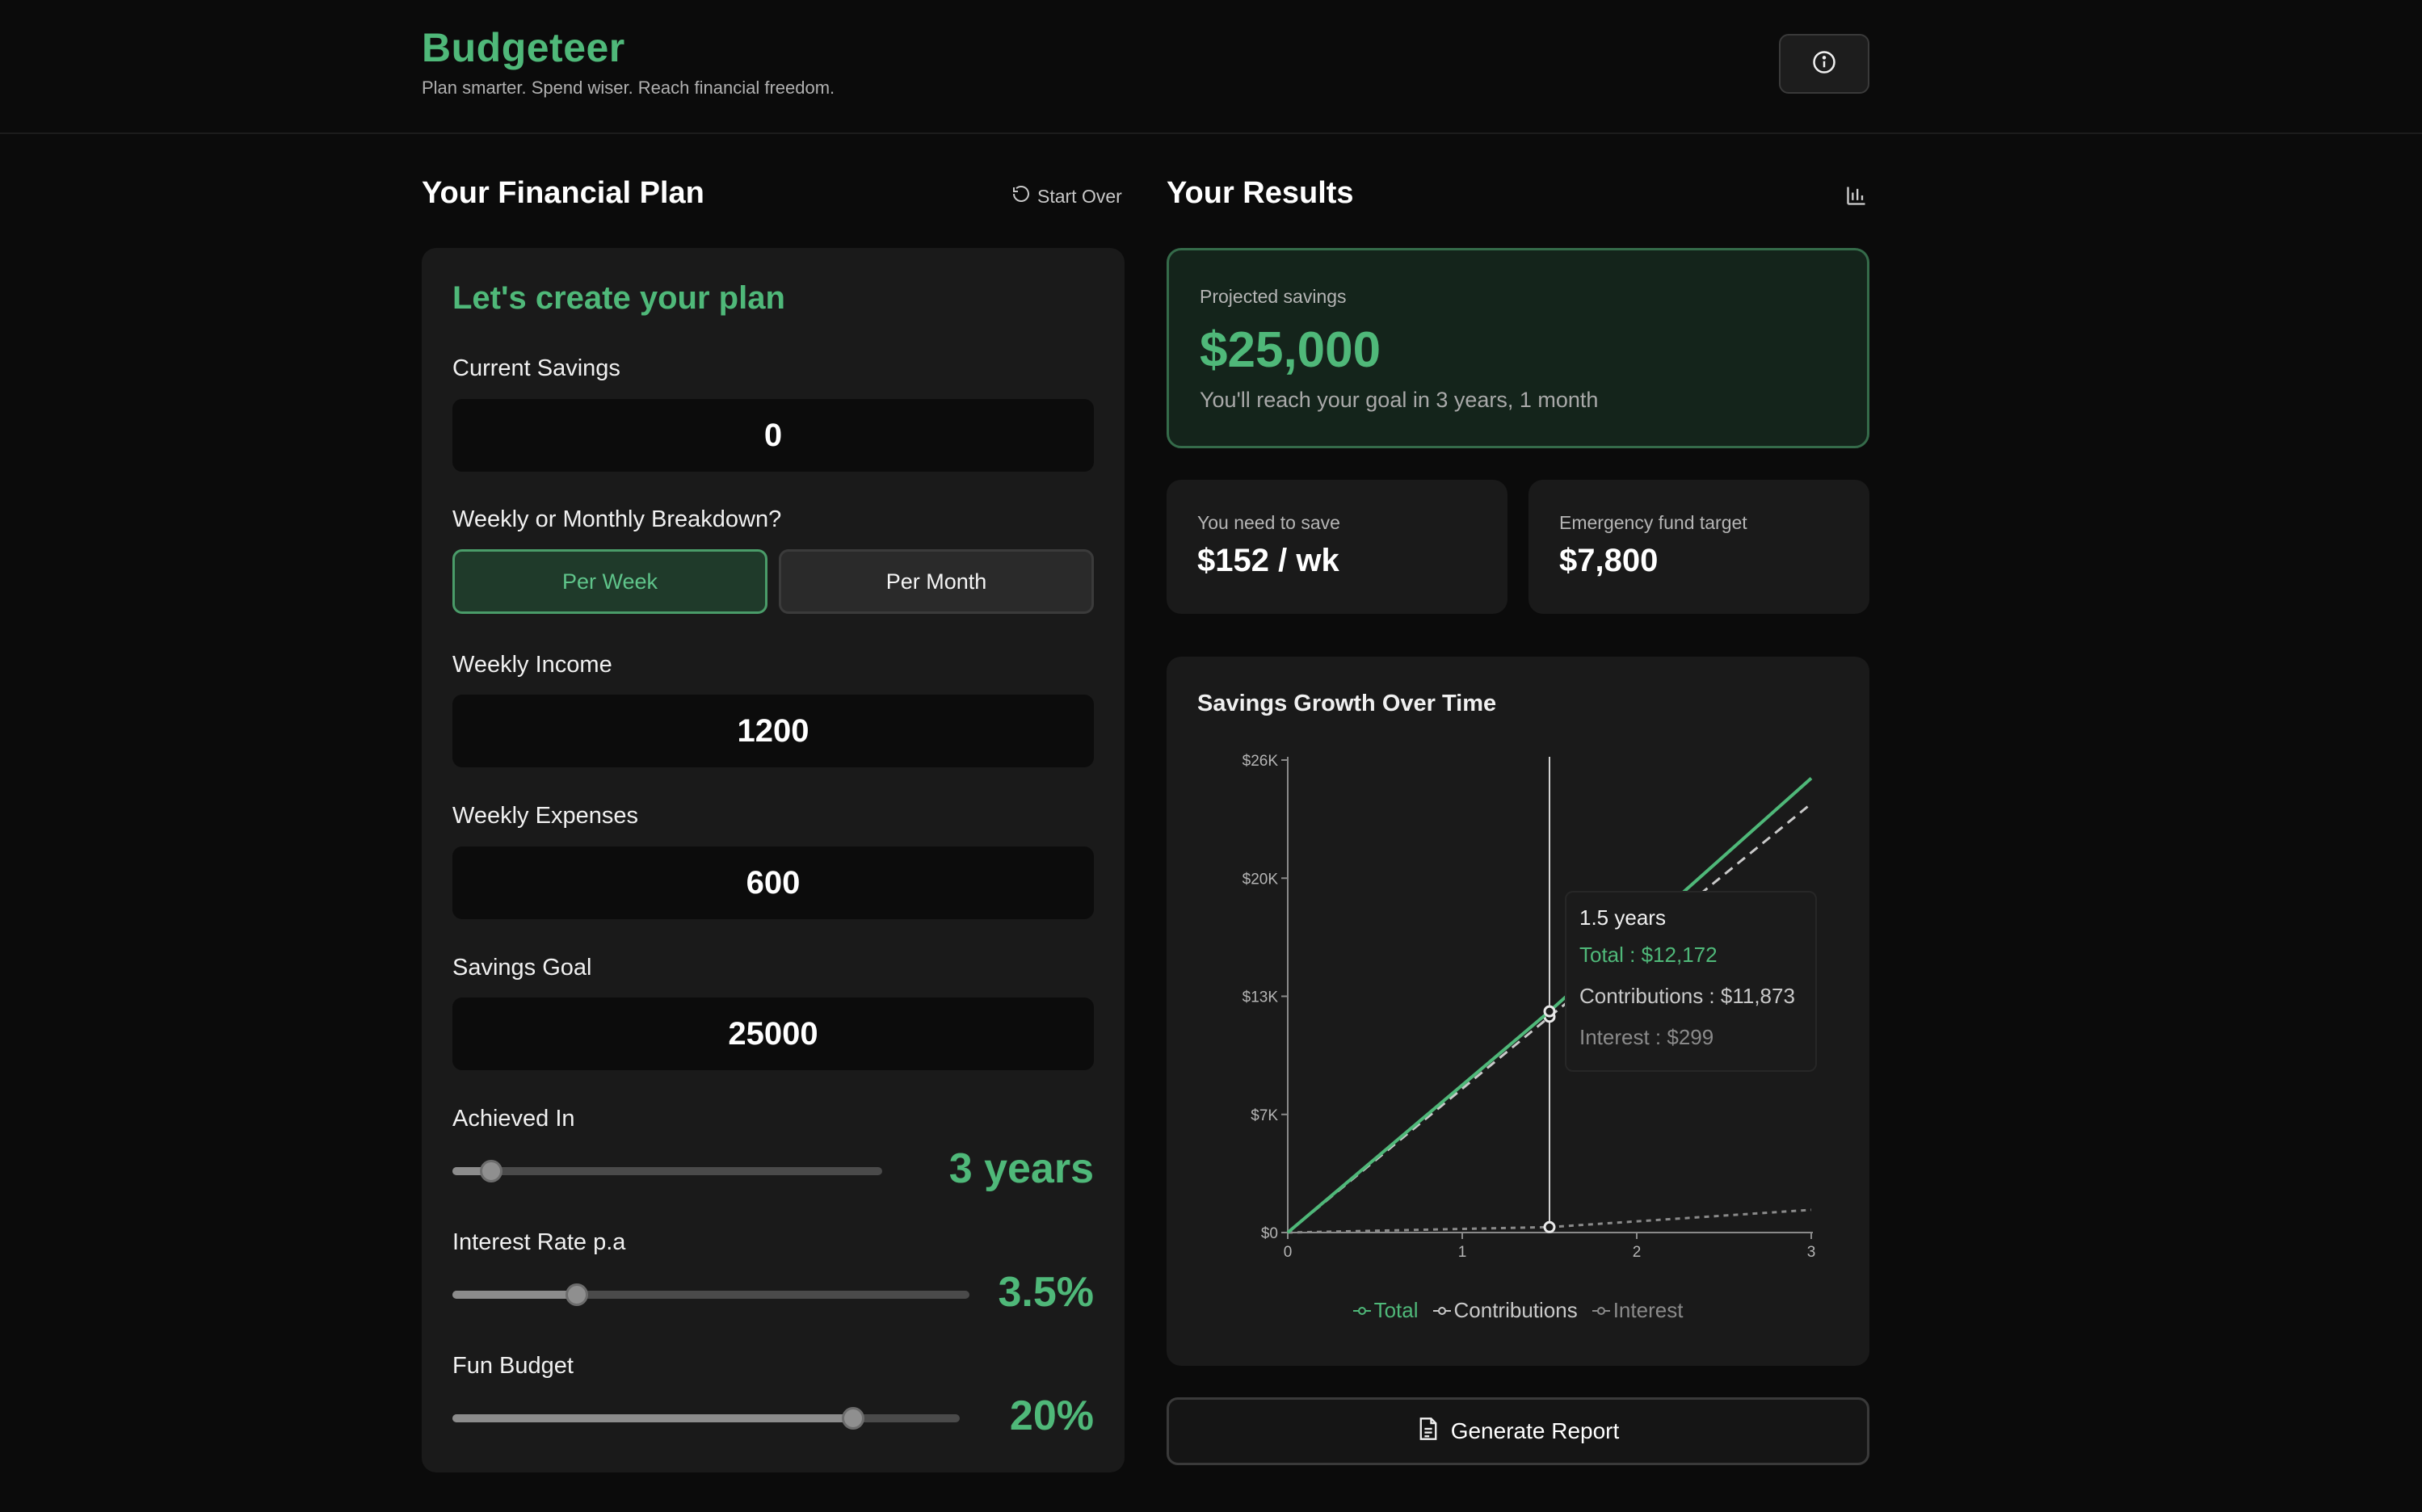 The image size is (2422, 1512). Describe the element at coordinates (1647, 1037) in the screenshot. I see `tooltip-interest: Interest : $299` at that location.